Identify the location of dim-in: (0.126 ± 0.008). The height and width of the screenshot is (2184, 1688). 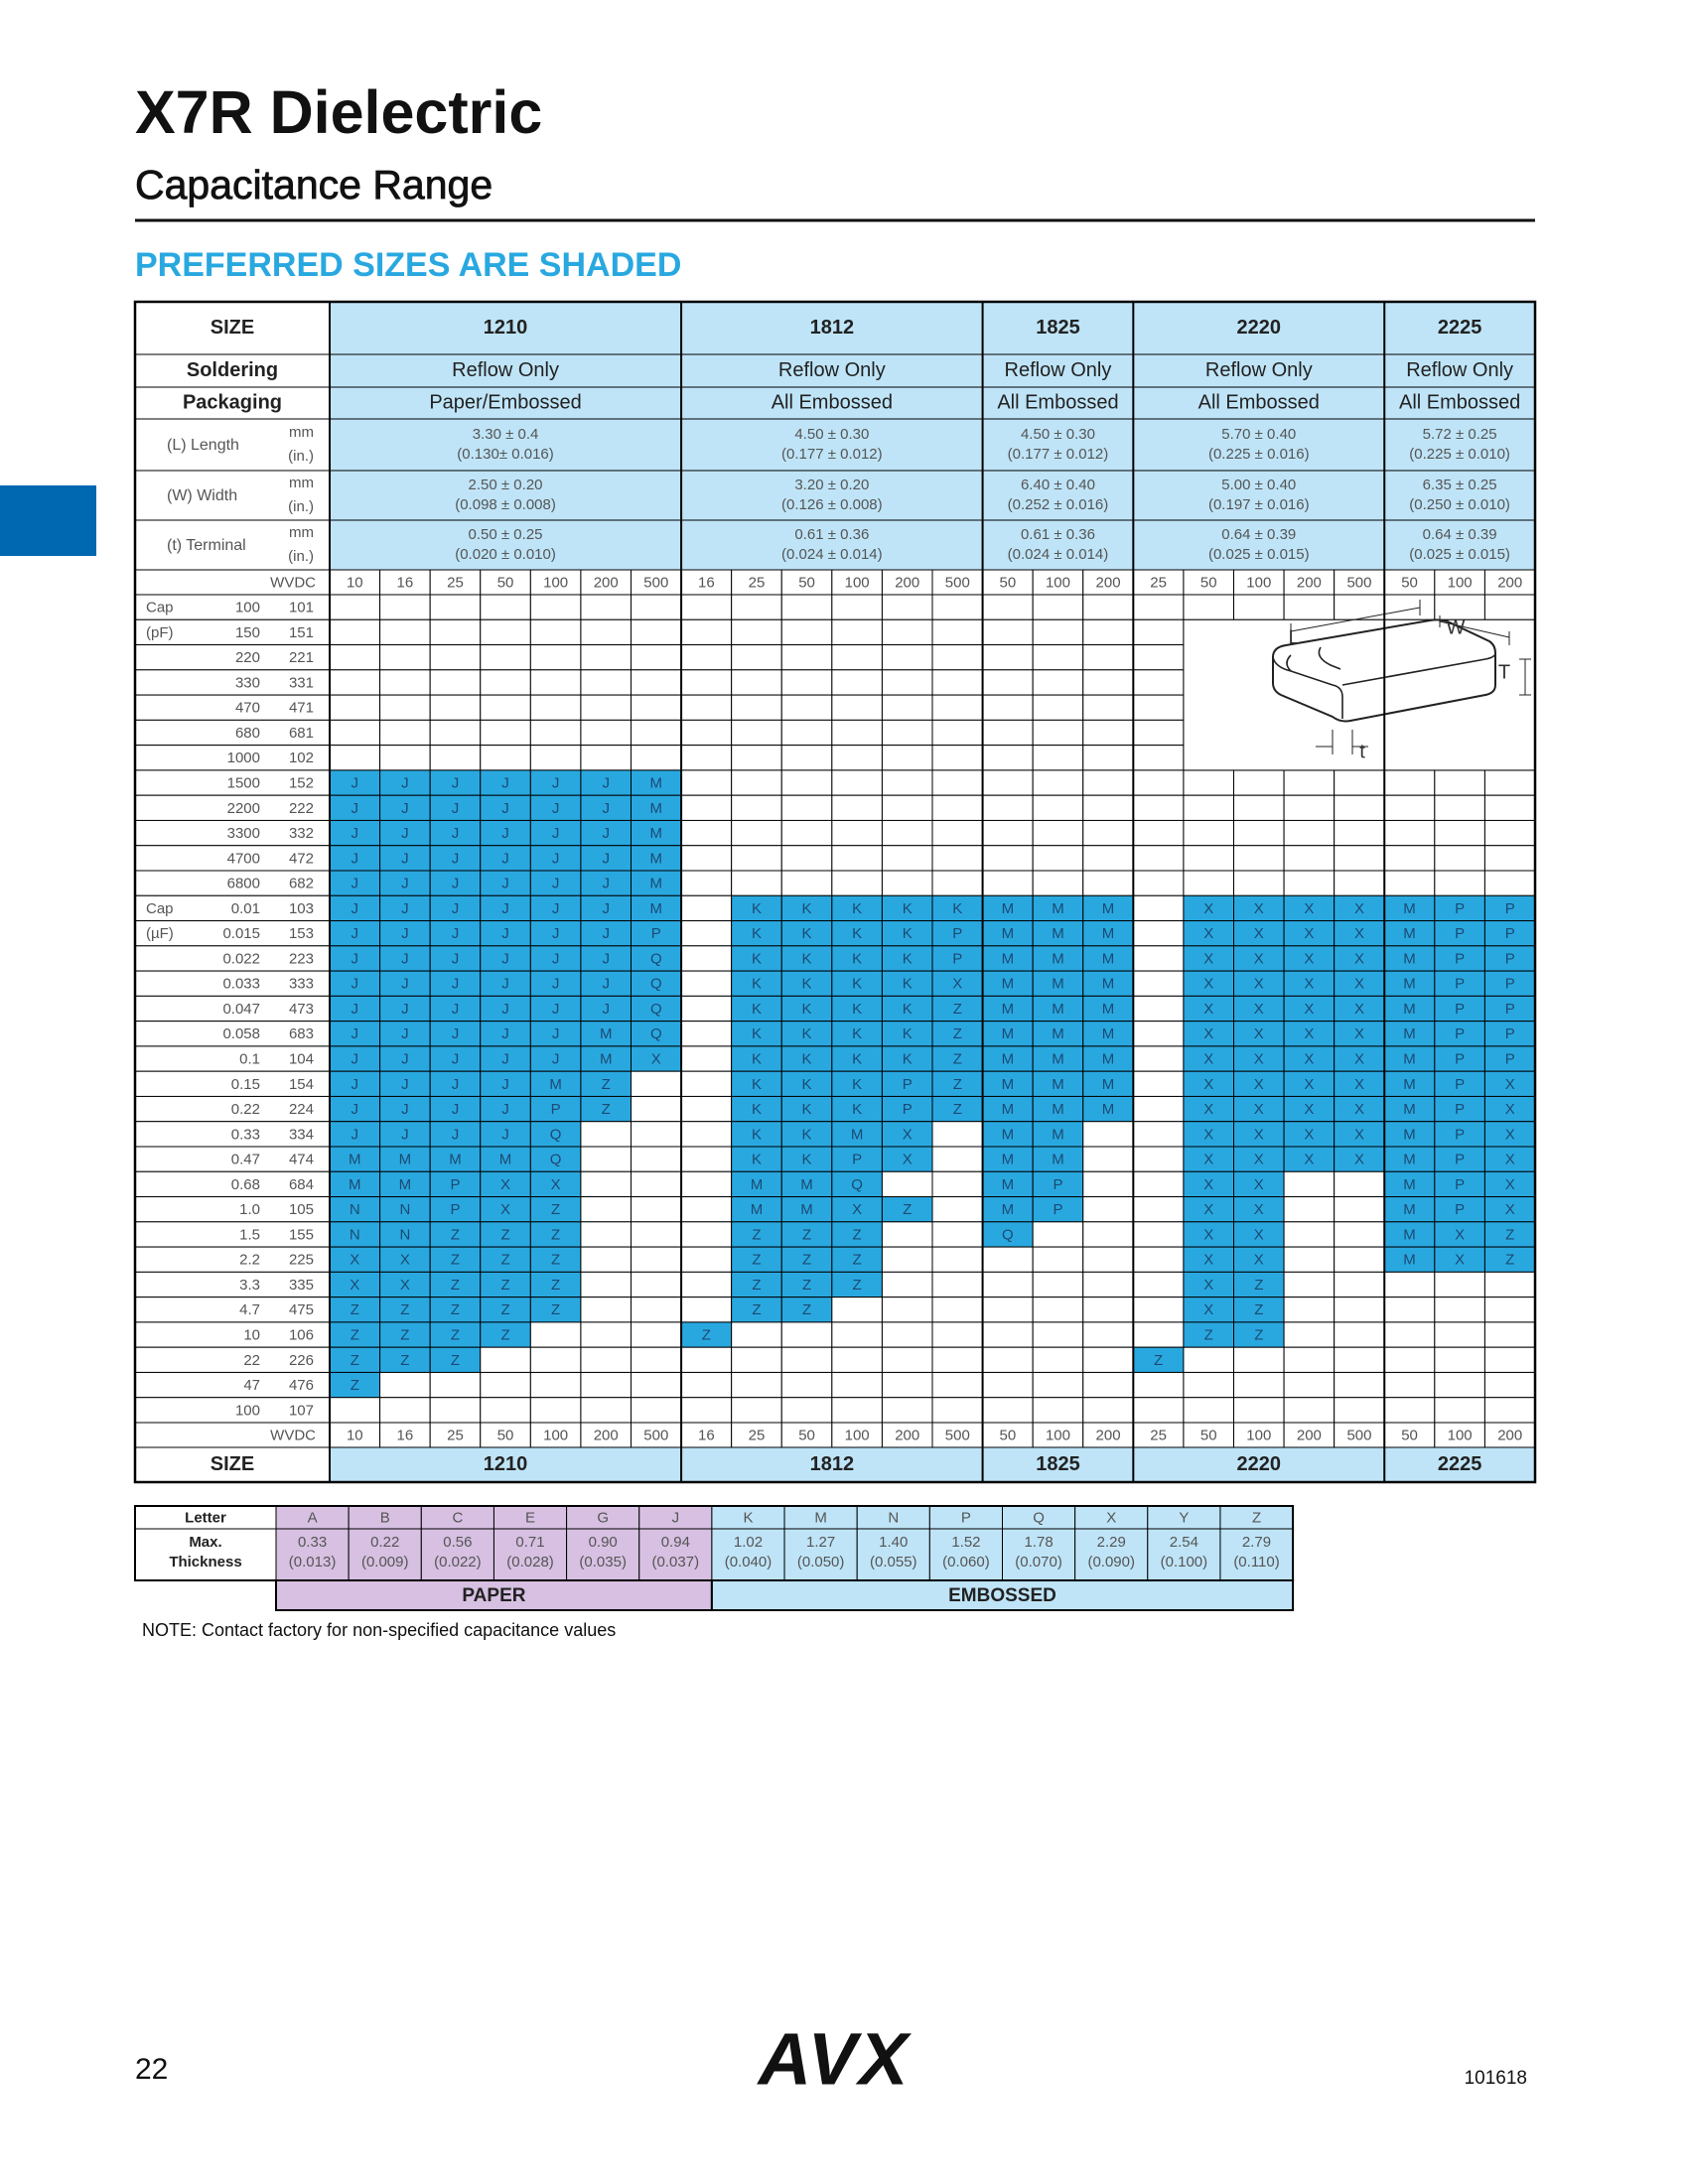
(832, 504).